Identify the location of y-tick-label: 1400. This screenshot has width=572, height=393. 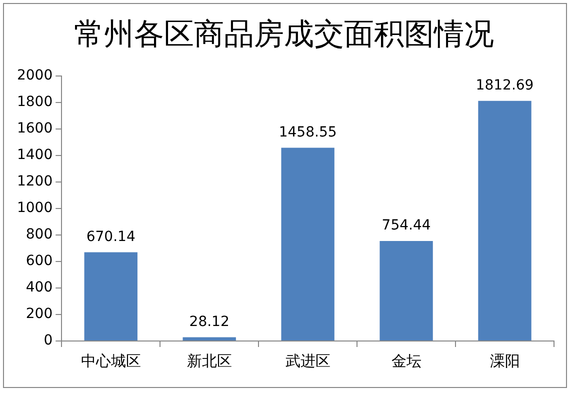
(34, 155).